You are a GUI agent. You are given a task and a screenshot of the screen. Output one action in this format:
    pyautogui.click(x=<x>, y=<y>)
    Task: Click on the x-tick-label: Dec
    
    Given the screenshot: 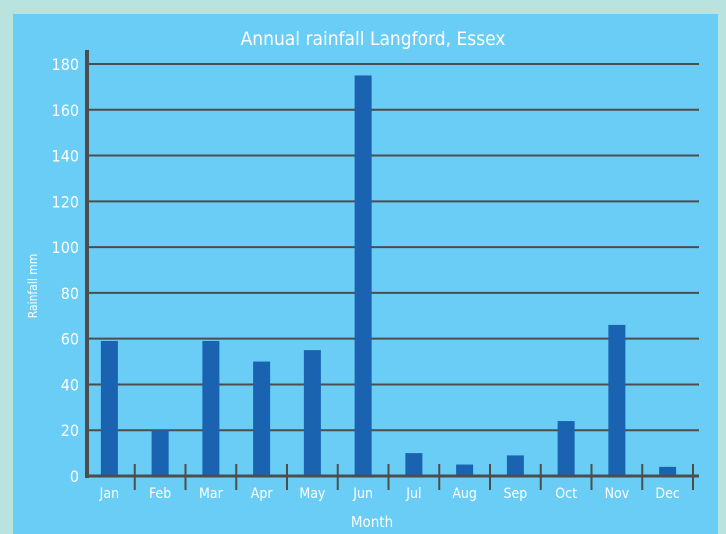 What is the action you would take?
    pyautogui.click(x=667, y=494)
    